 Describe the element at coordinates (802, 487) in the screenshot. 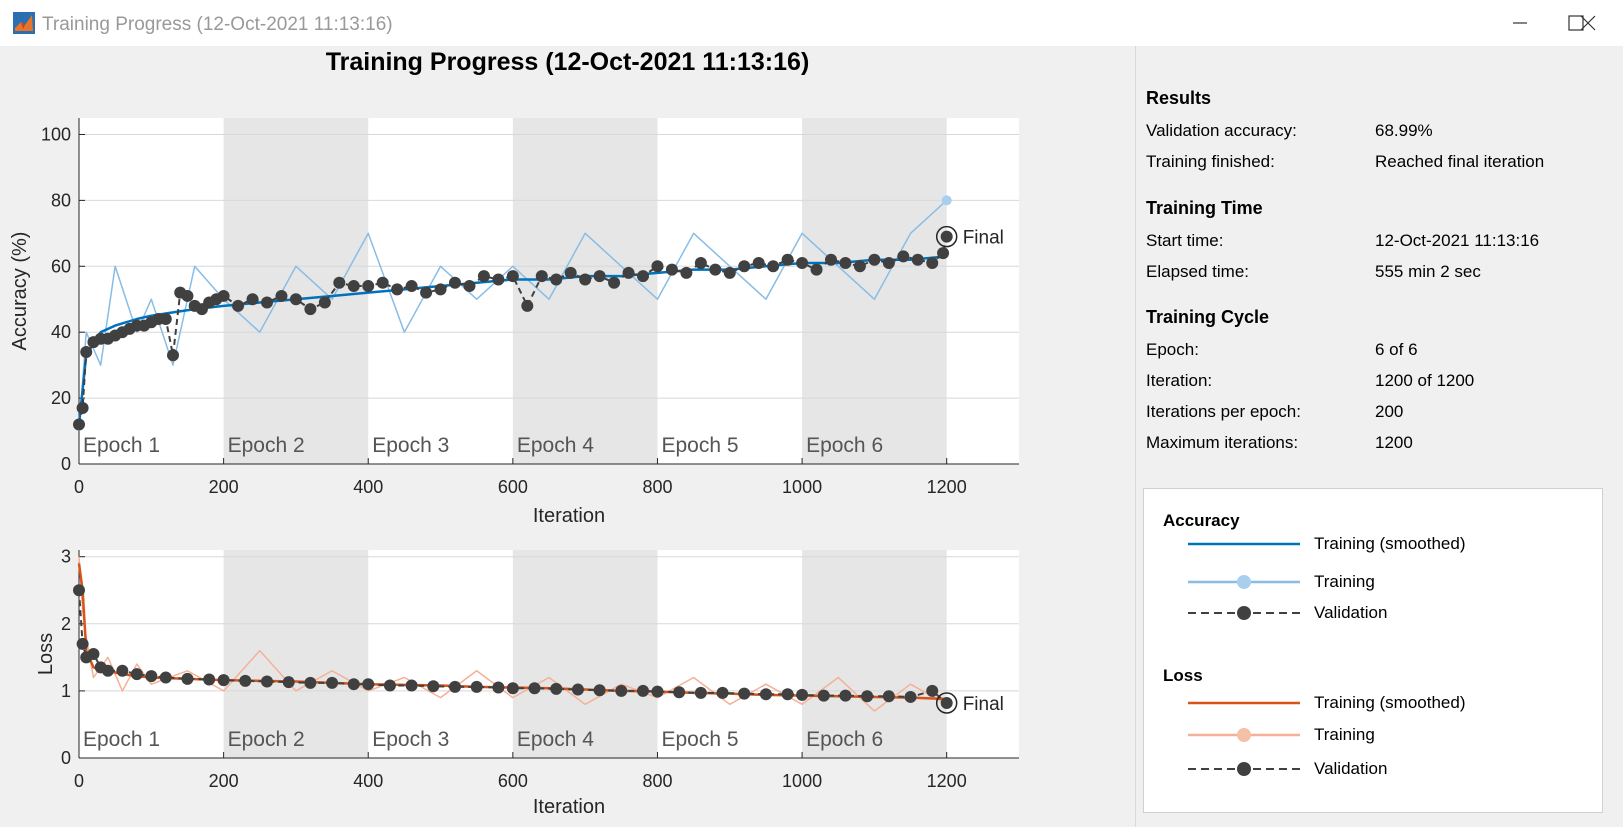

I see `acc-x-tick-label: 1000` at that location.